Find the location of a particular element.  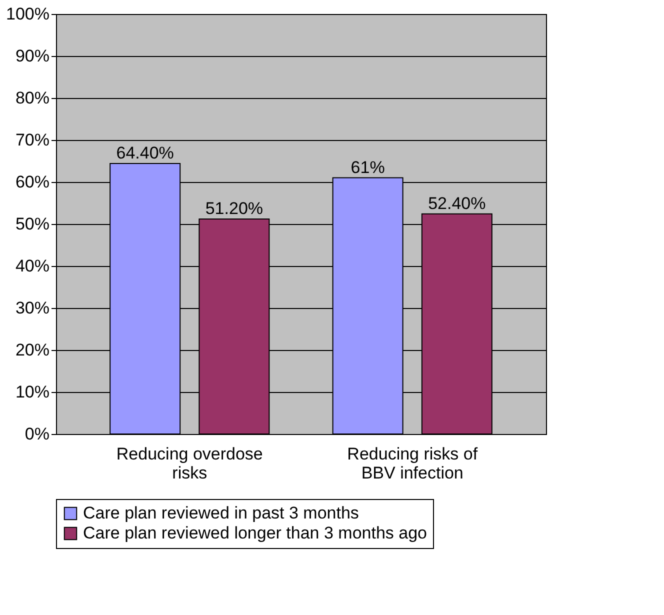

y-tick-label: 90% is located at coordinates (32, 56).